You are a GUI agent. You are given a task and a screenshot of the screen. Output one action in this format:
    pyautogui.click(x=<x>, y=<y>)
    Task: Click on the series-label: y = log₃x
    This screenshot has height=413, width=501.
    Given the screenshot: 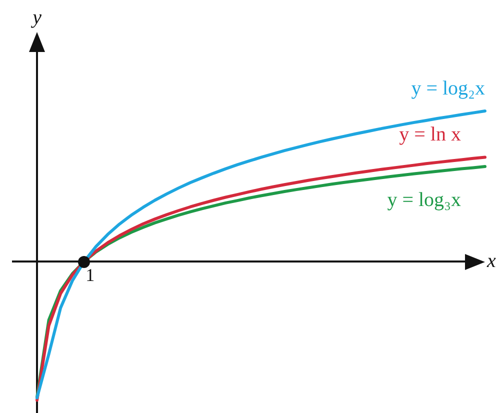 What is the action you would take?
    pyautogui.click(x=424, y=199)
    